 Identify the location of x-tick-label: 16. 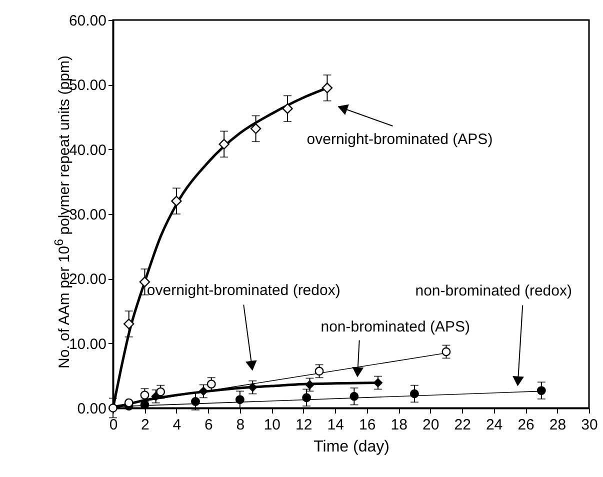
(367, 425).